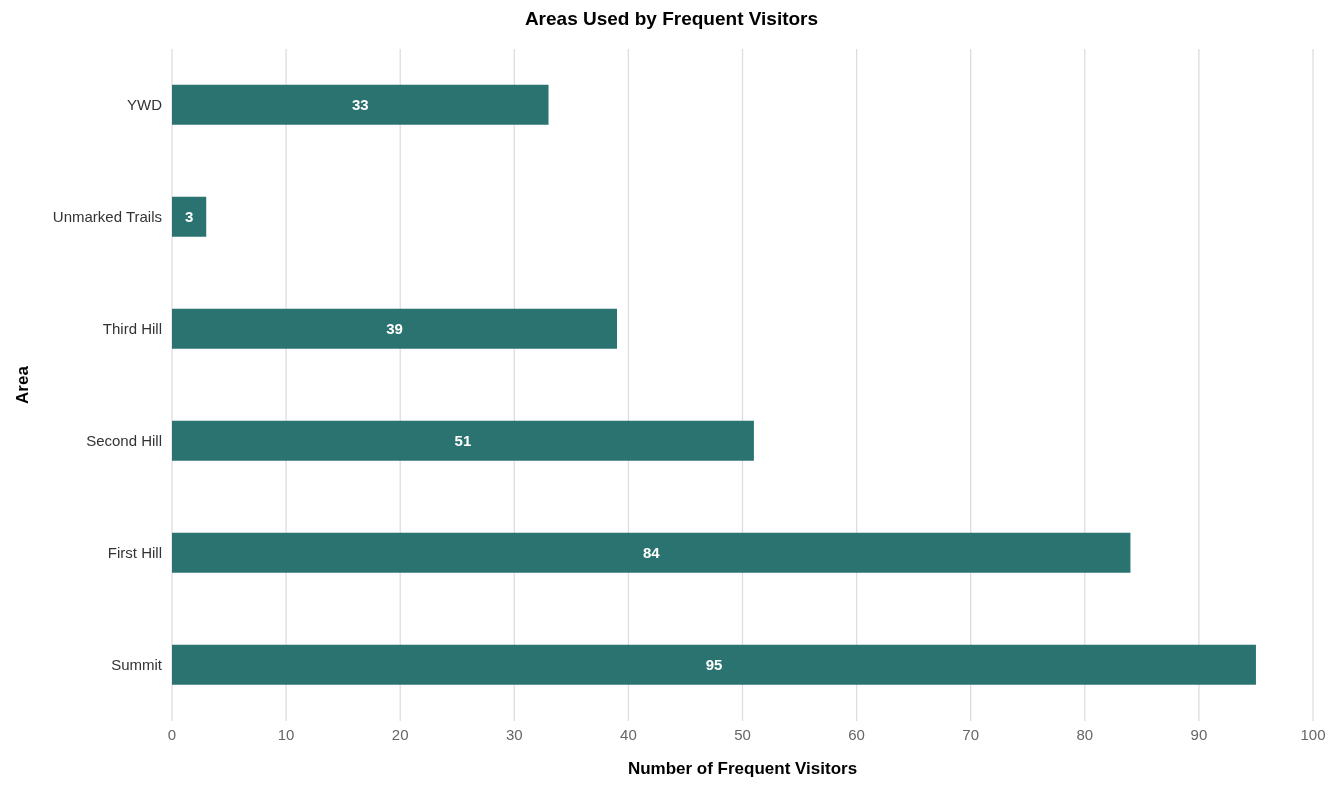 This screenshot has width=1343, height=790. I want to click on y-tick-label: Unmarked Trails, so click(107, 217).